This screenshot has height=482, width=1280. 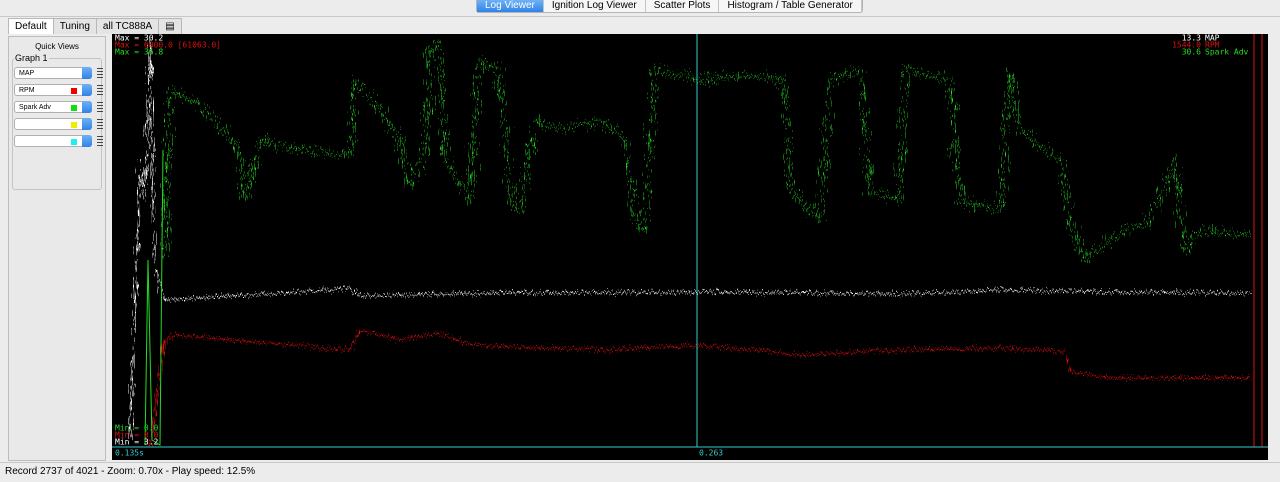 I want to click on divider, so click(x=640, y=16).